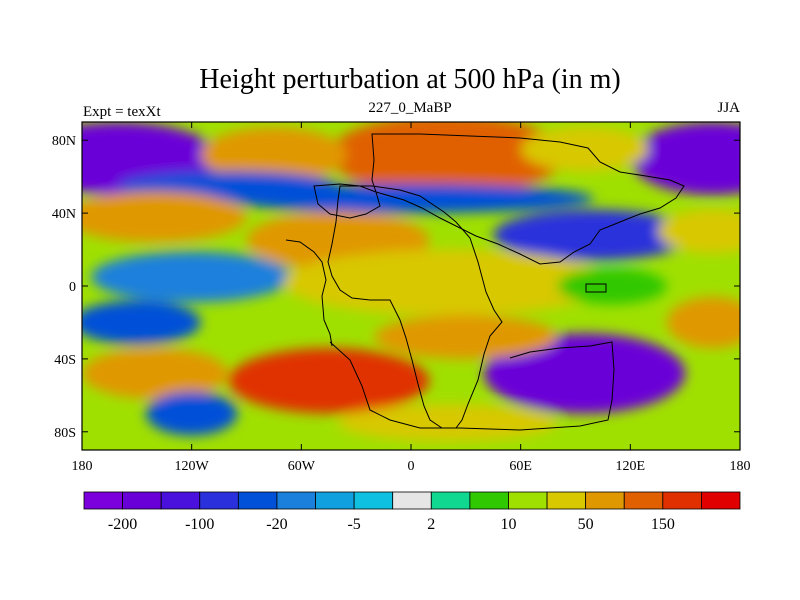  Describe the element at coordinates (409, 108) in the screenshot. I see `case-label: 227_0_MaBP` at that location.